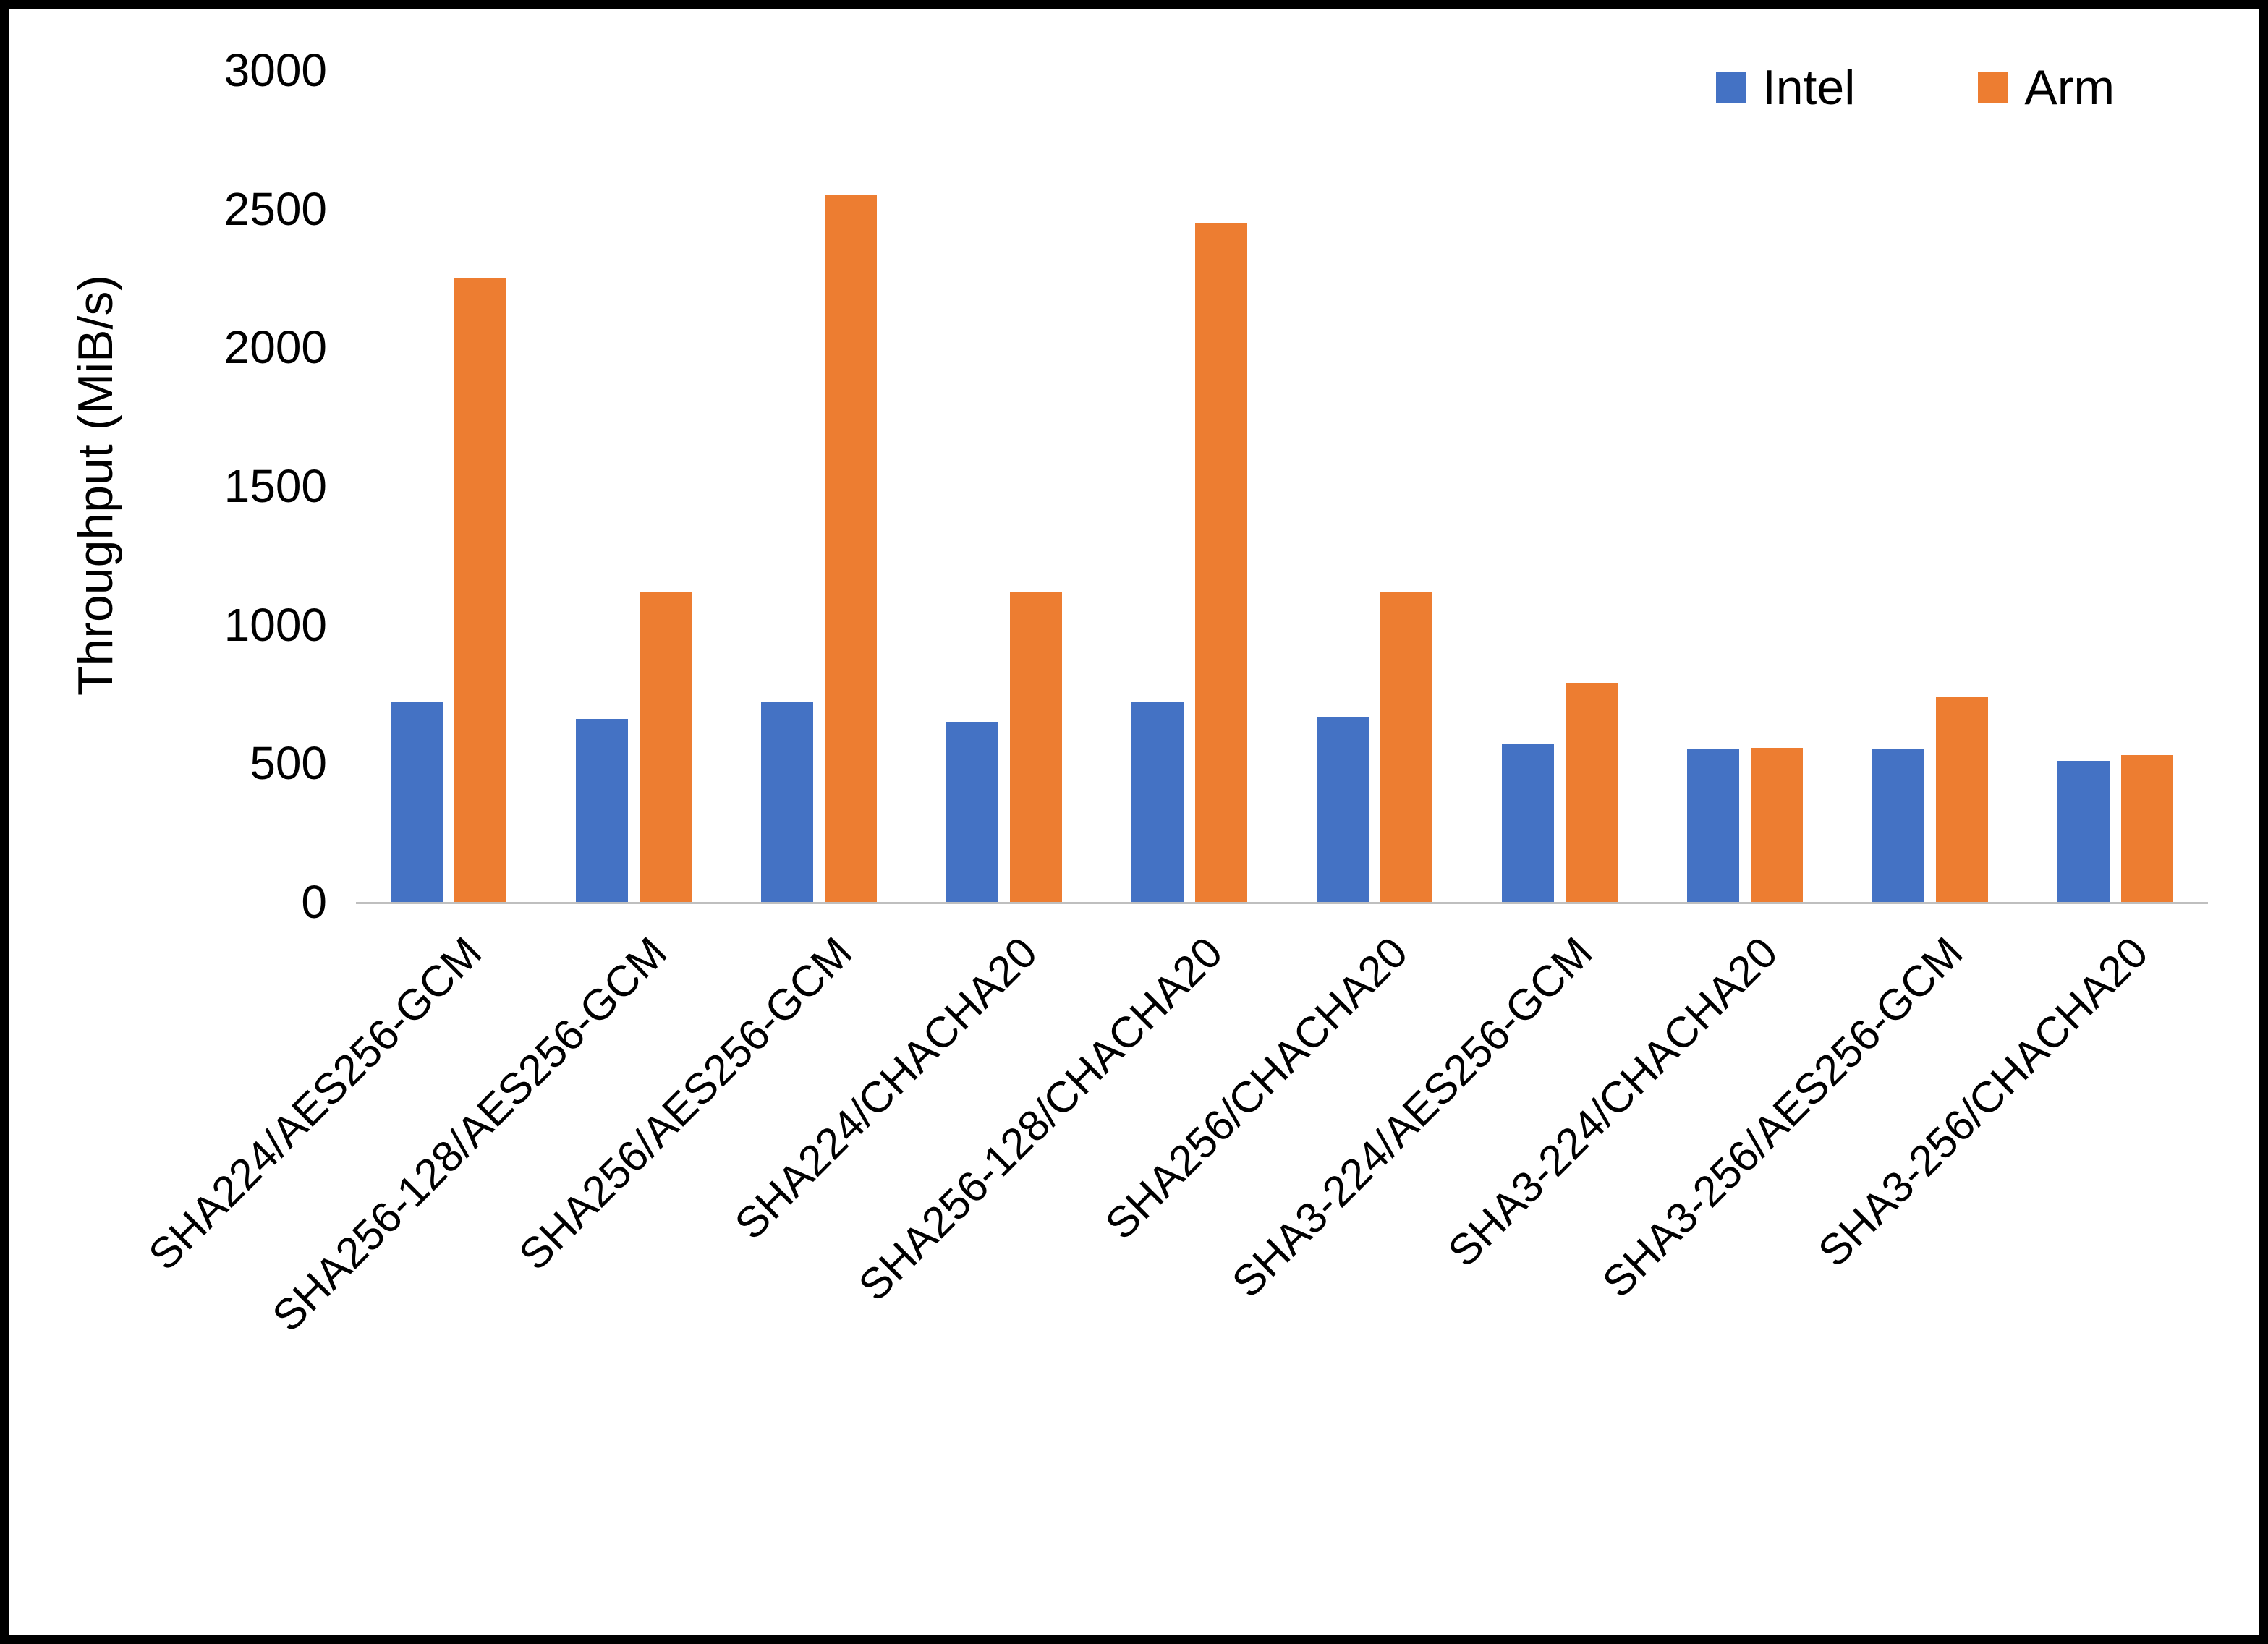  What do you see at coordinates (275, 70) in the screenshot?
I see `y-tick-label: 3000` at bounding box center [275, 70].